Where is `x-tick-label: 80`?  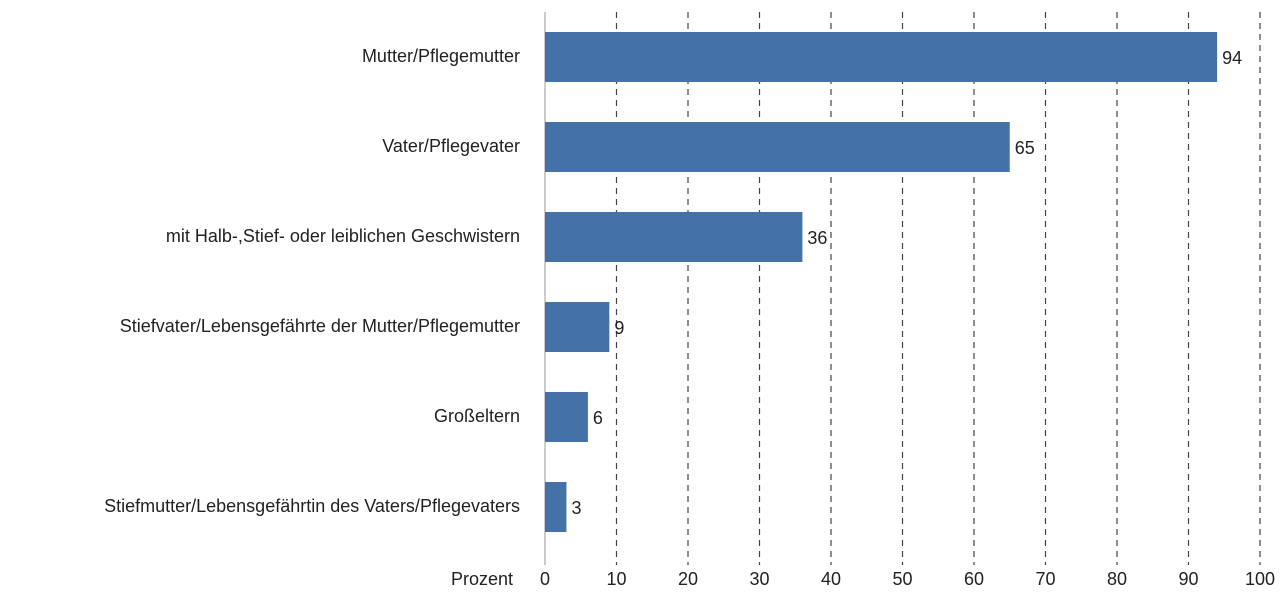 x-tick-label: 80 is located at coordinates (1117, 579).